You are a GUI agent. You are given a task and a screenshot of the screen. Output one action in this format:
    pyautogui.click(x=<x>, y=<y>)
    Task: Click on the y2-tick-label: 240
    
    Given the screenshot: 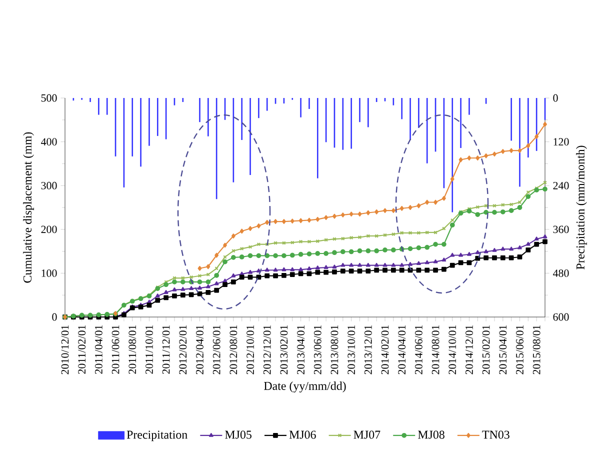 What is the action you would take?
    pyautogui.click(x=561, y=186)
    